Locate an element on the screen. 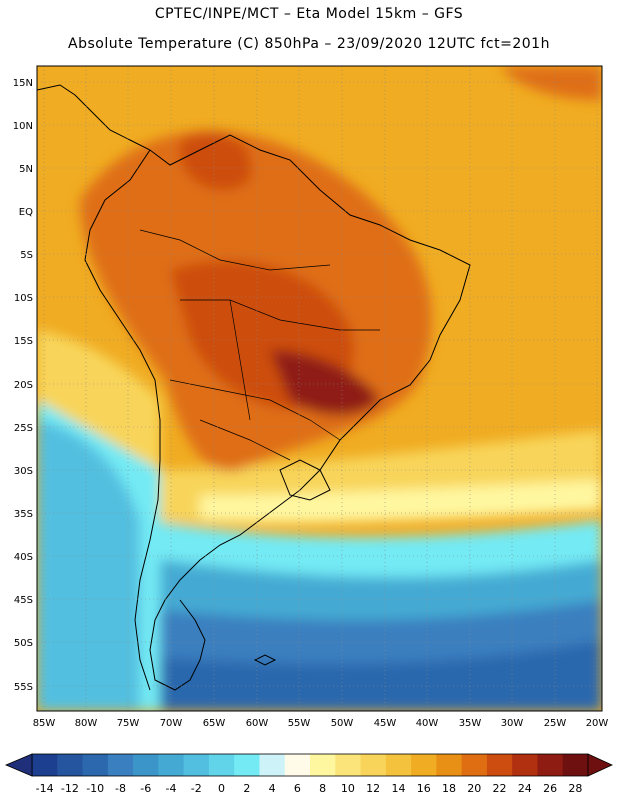 The width and height of the screenshot is (618, 800). lat-label: 15N is located at coordinates (23, 83).